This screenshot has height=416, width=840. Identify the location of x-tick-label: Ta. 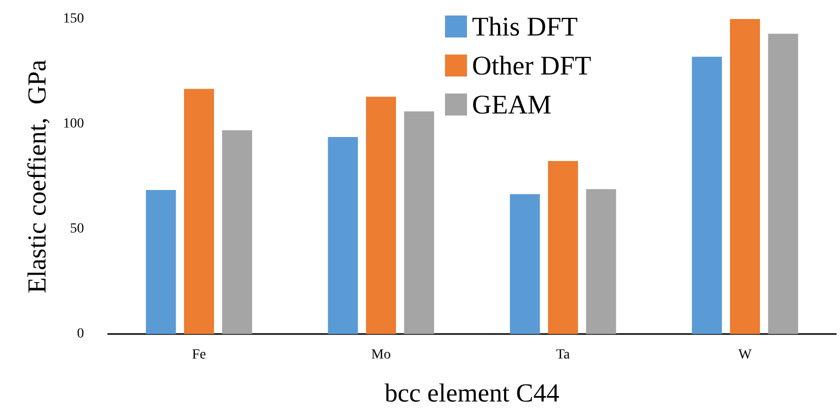
(563, 355).